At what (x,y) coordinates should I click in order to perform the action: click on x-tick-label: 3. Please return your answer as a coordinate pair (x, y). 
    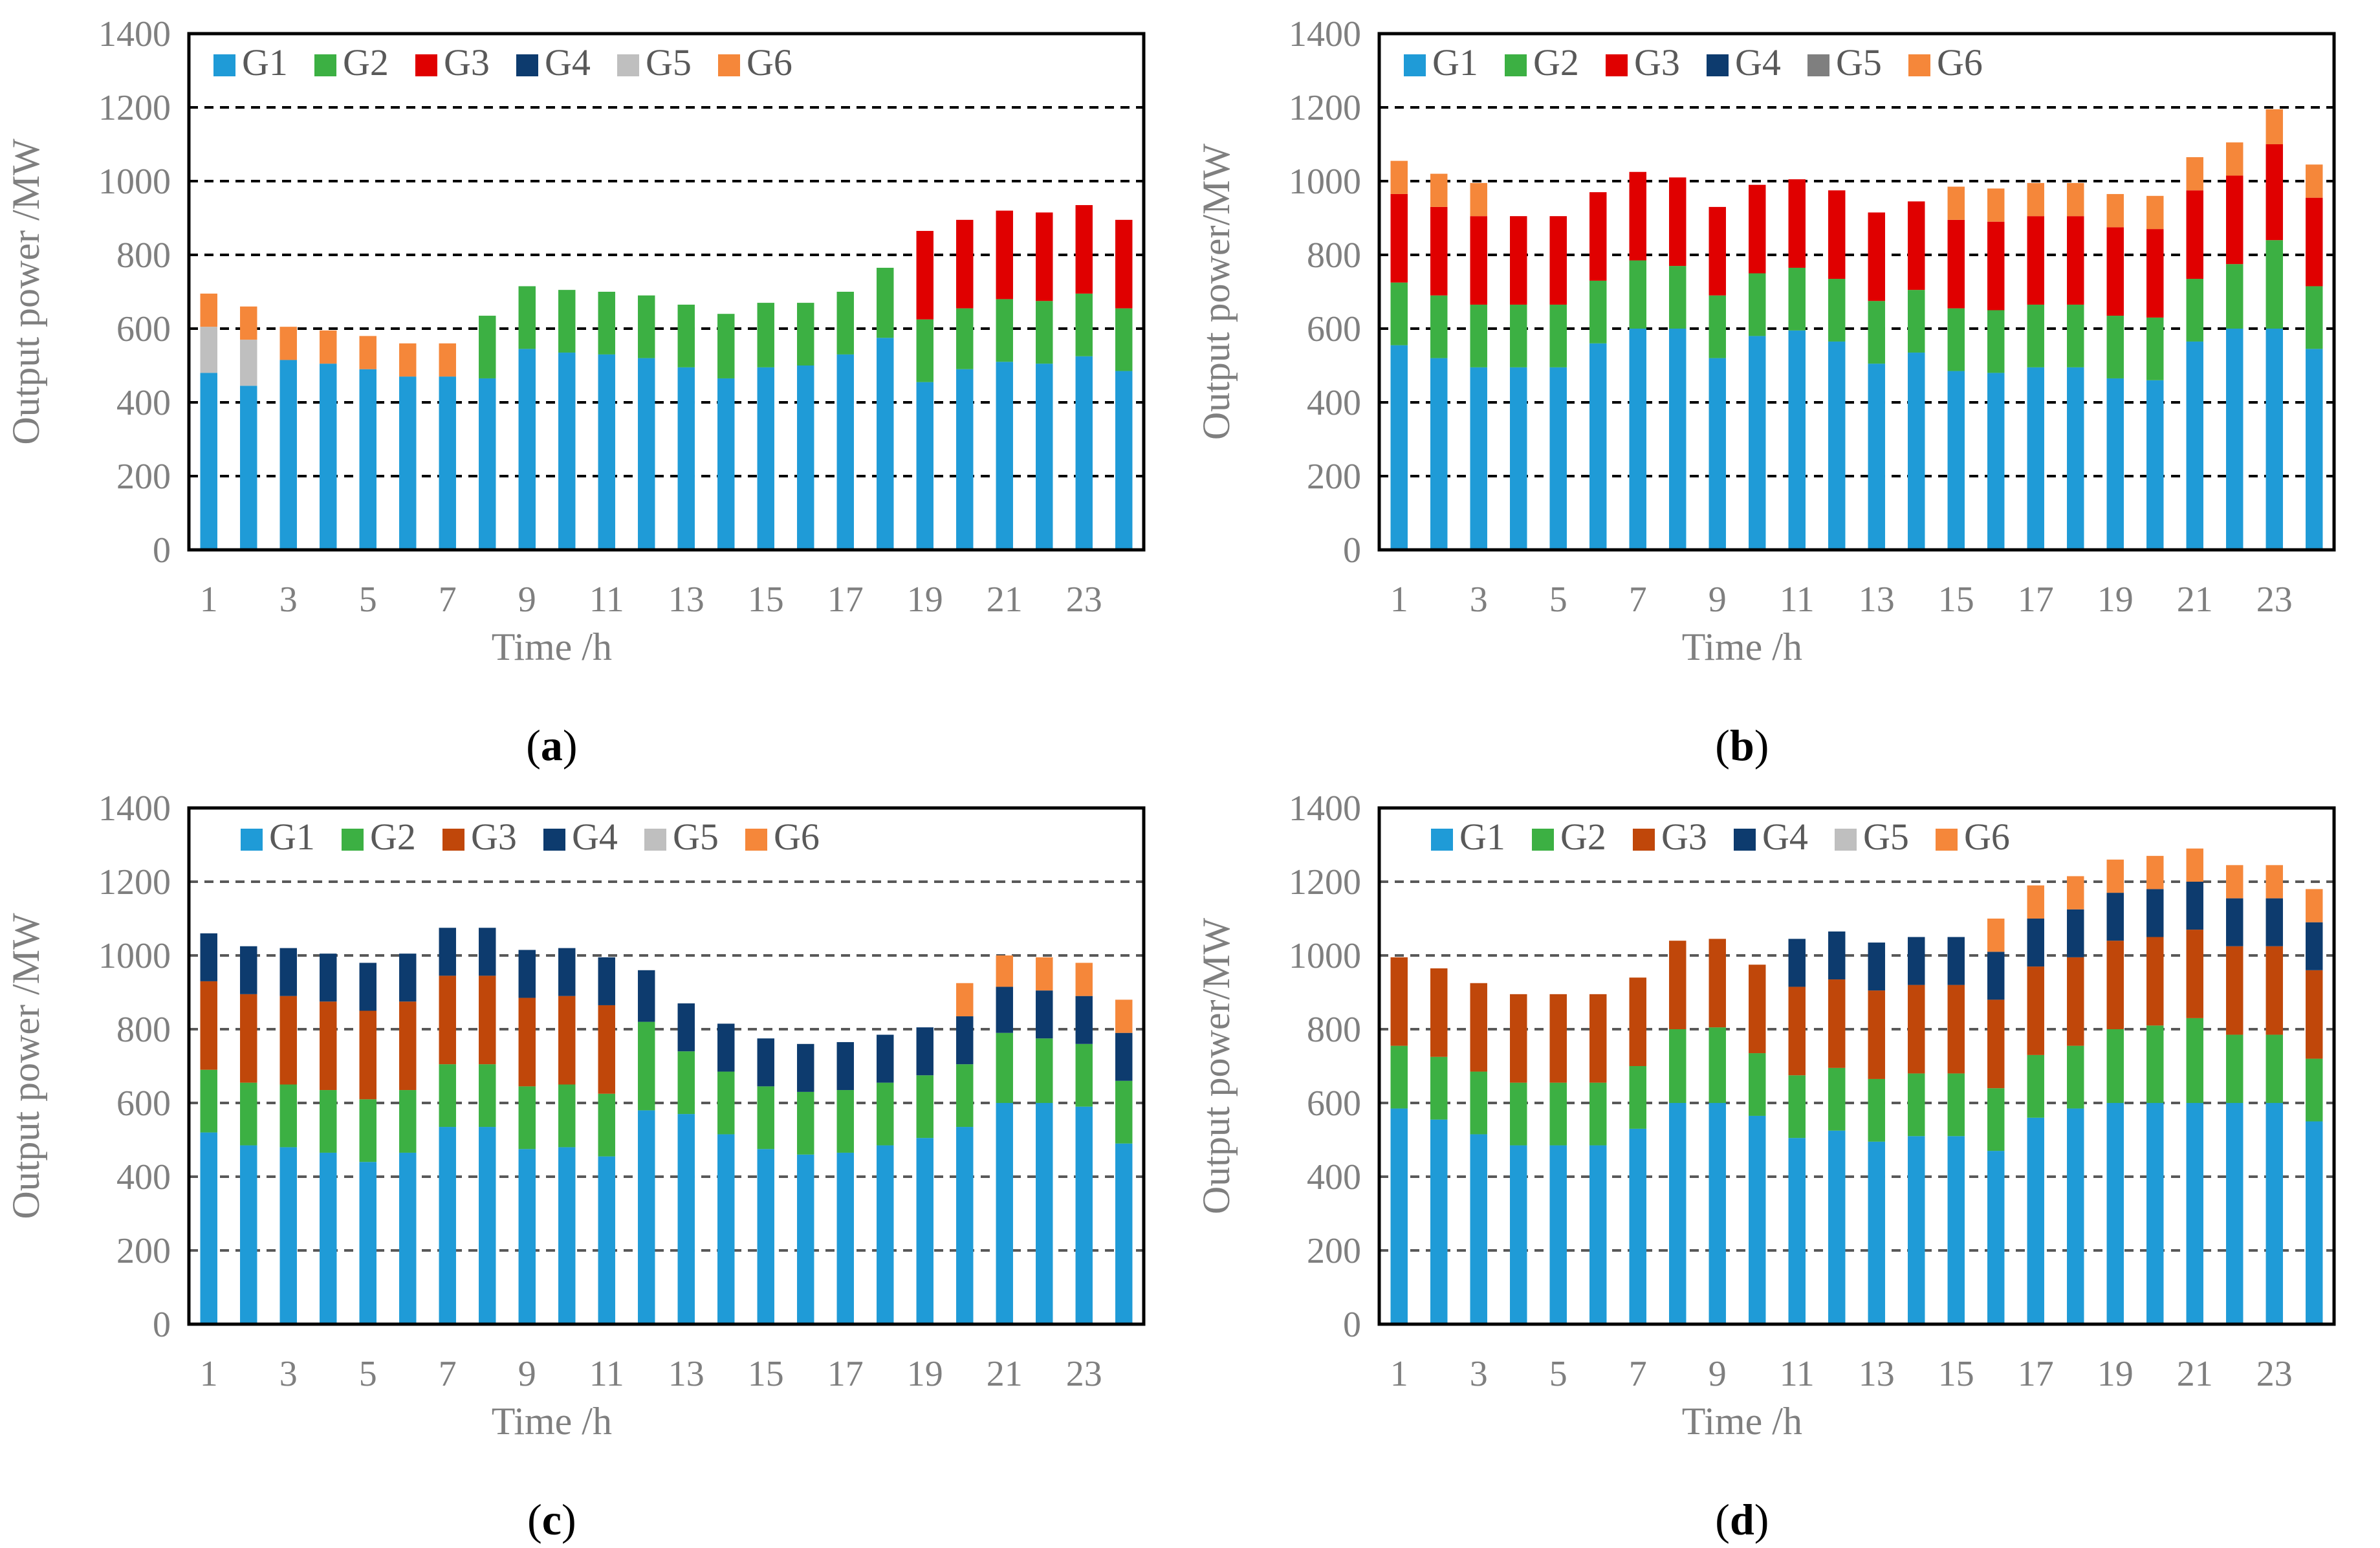
    Looking at the image, I should click on (288, 1374).